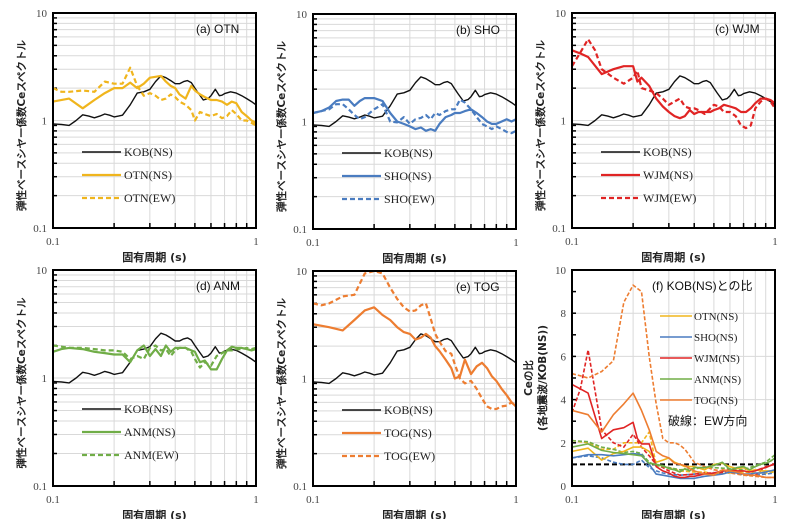  What do you see at coordinates (151, 455) in the screenshot?
I see `legend-label: ANM(EW)` at bounding box center [151, 455].